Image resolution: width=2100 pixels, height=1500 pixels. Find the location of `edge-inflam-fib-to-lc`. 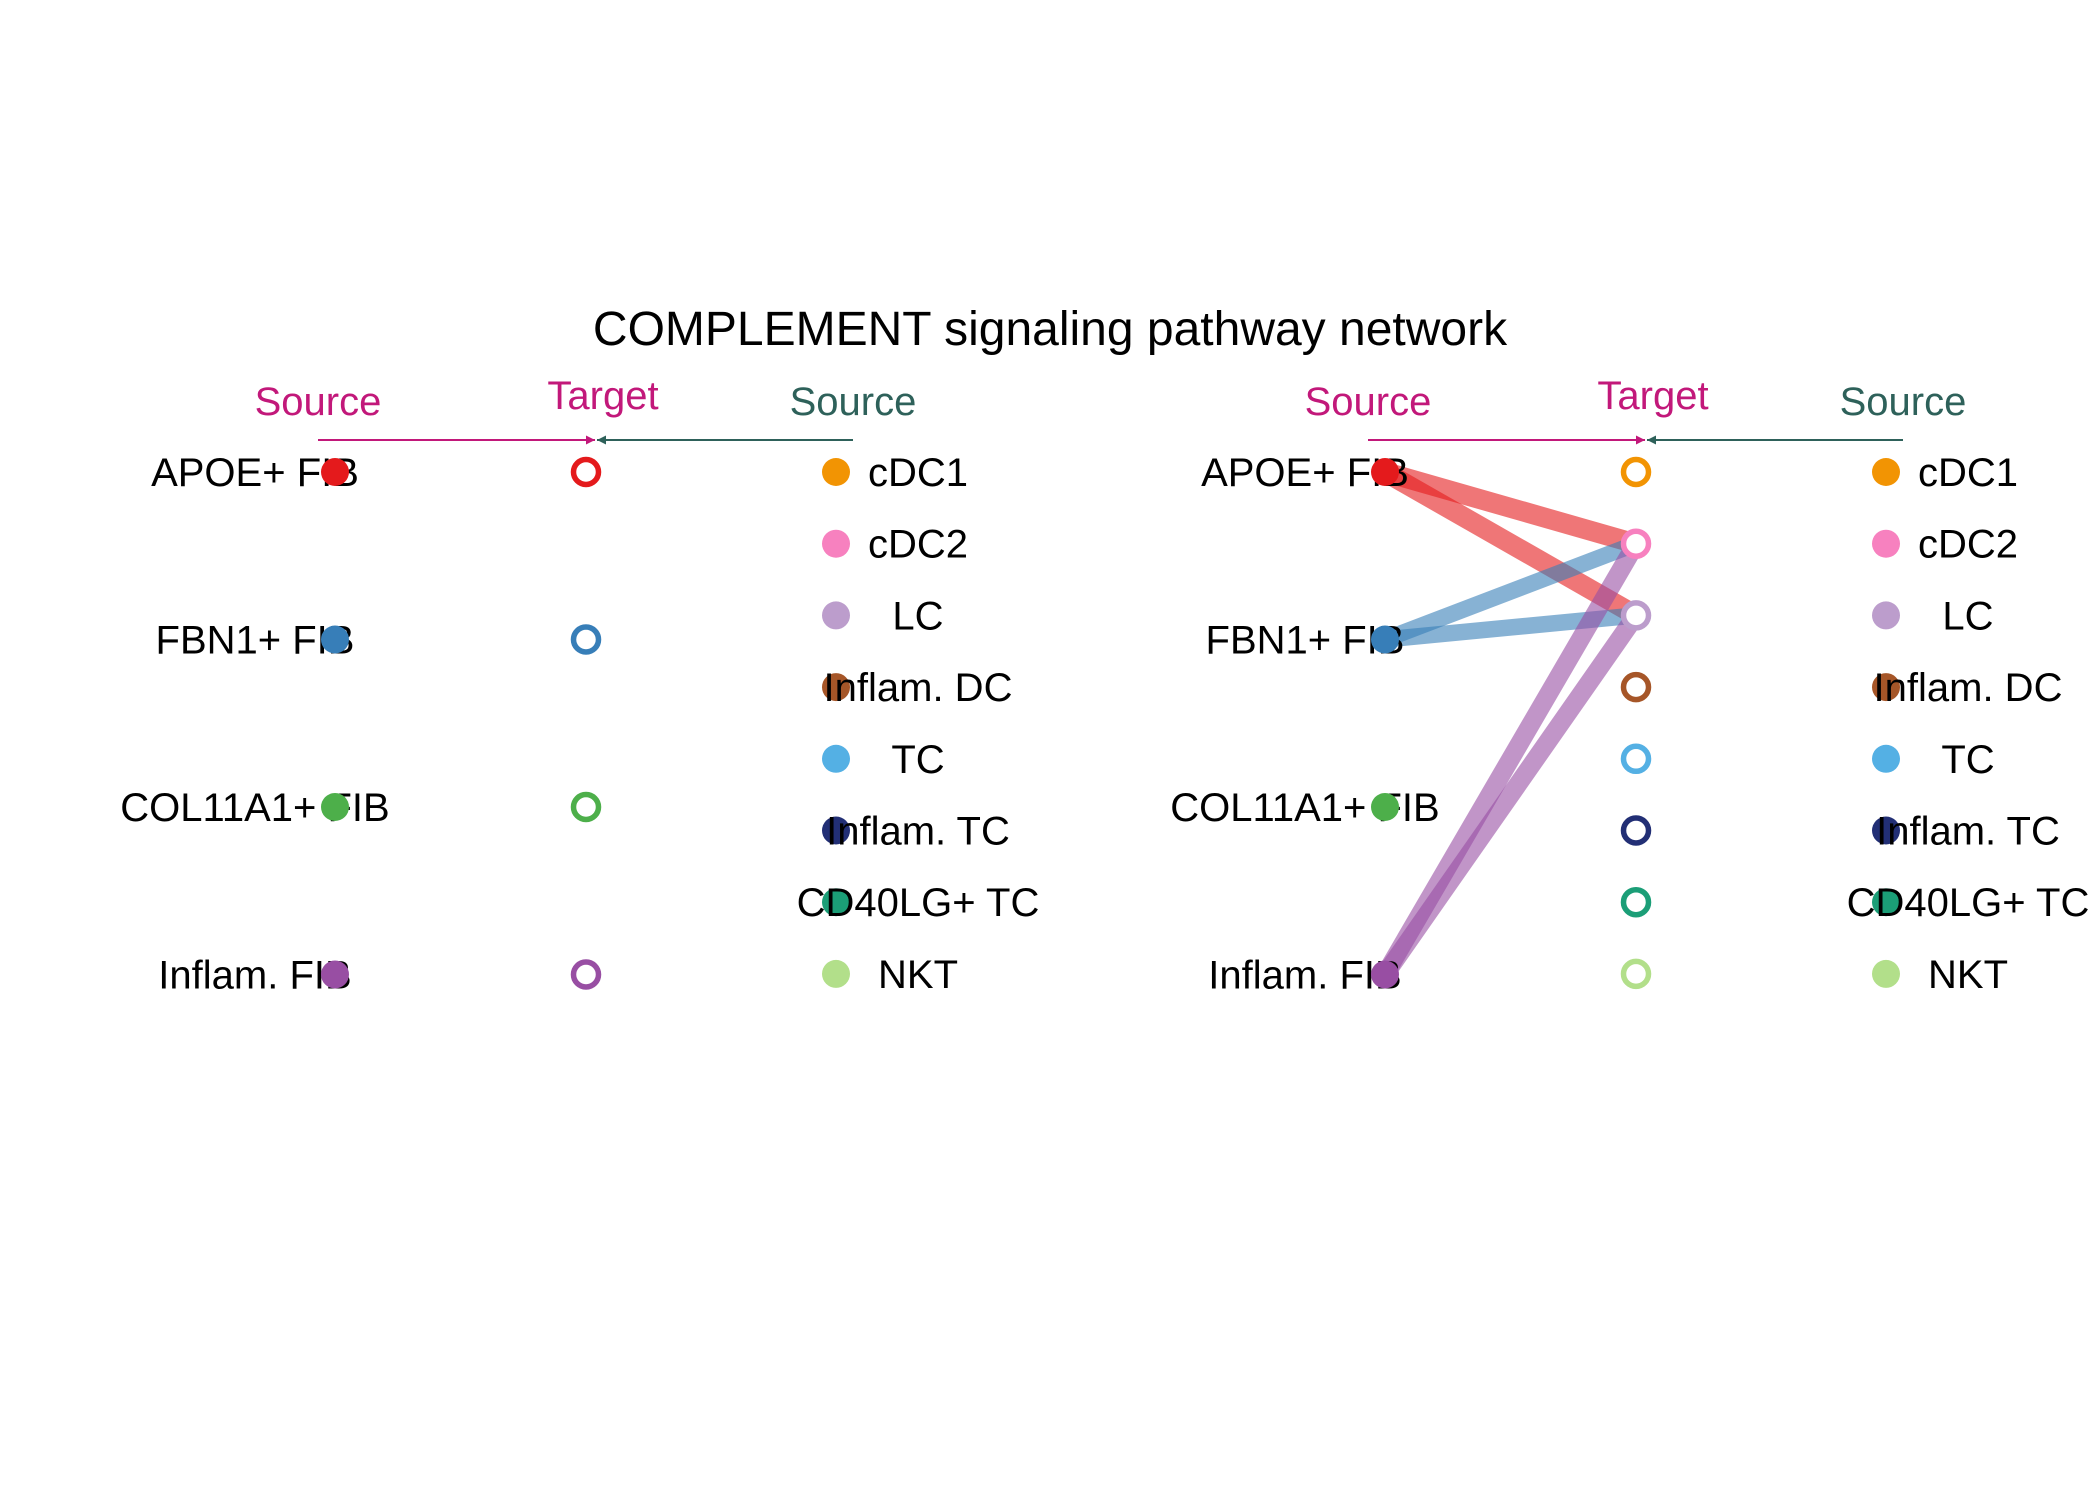

edge-inflam-fib-to-lc is located at coordinates (1510, 795).